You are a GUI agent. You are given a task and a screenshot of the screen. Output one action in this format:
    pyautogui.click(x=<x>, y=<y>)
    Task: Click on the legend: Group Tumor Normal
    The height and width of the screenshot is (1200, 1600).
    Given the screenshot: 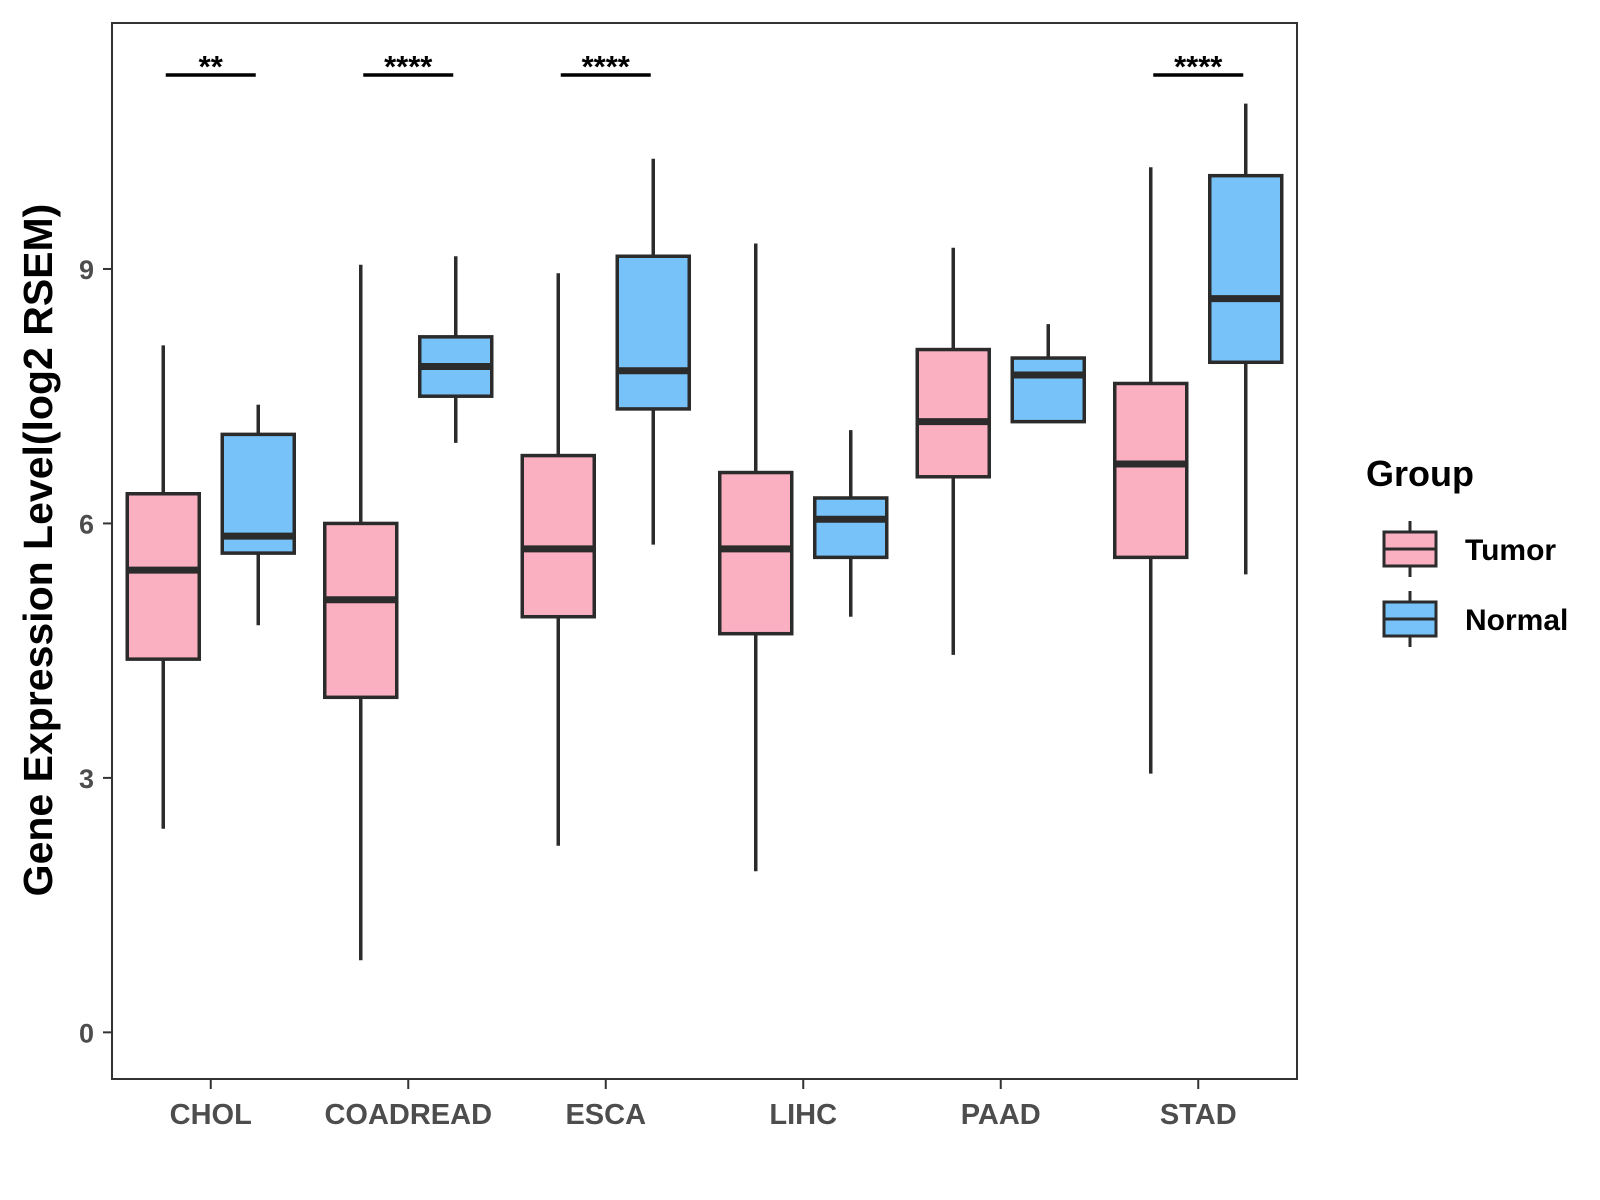 What is the action you would take?
    pyautogui.click(x=1467, y=550)
    